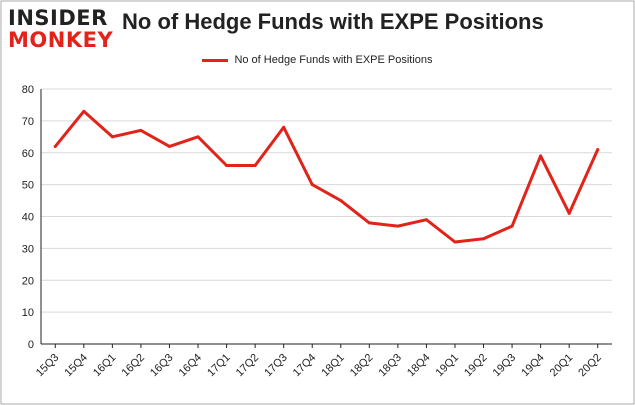 The width and height of the screenshot is (635, 405). What do you see at coordinates (55, 146) in the screenshot?
I see `data-point-15Q3` at bounding box center [55, 146].